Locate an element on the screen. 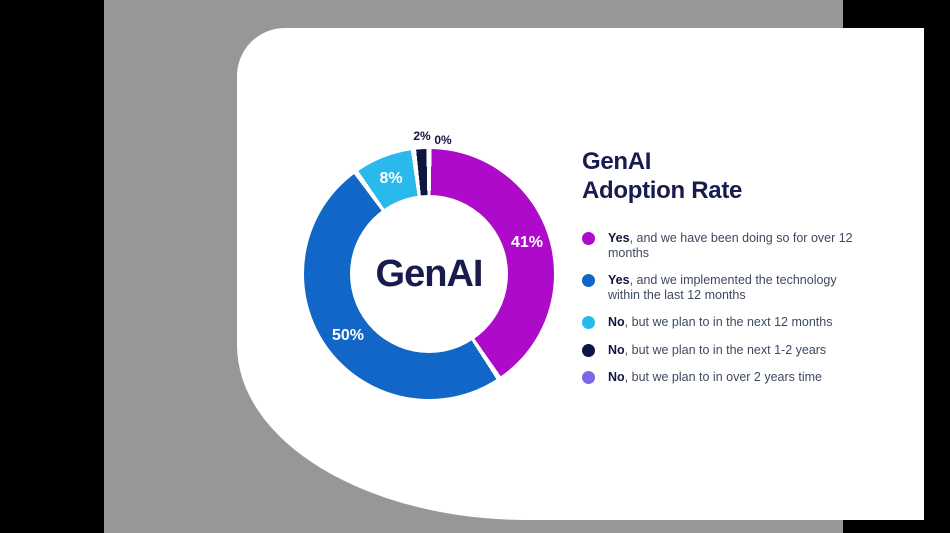  donut-center-label: GenAI is located at coordinates (429, 273).